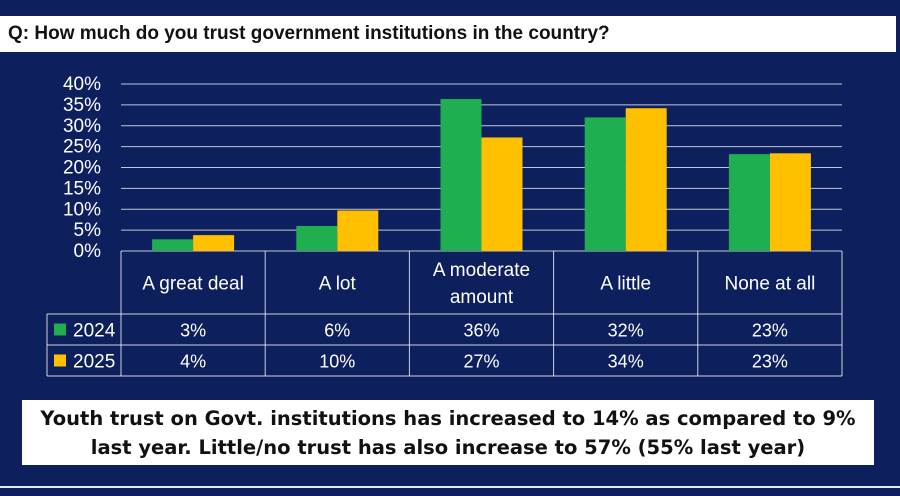  Describe the element at coordinates (192, 284) in the screenshot. I see `category-label: A great deal` at that location.